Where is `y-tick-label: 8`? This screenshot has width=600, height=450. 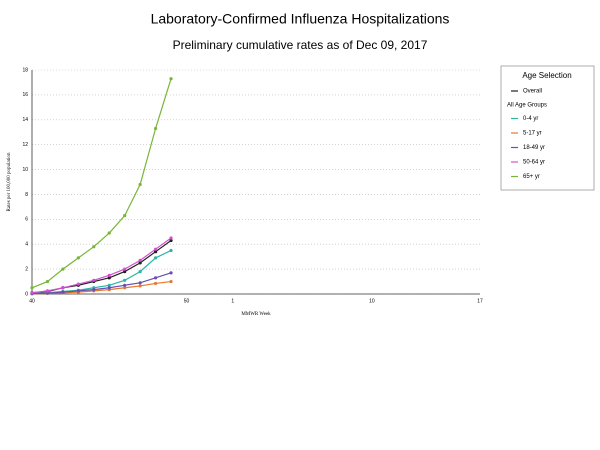
y-tick-label: 8 is located at coordinates (26, 195).